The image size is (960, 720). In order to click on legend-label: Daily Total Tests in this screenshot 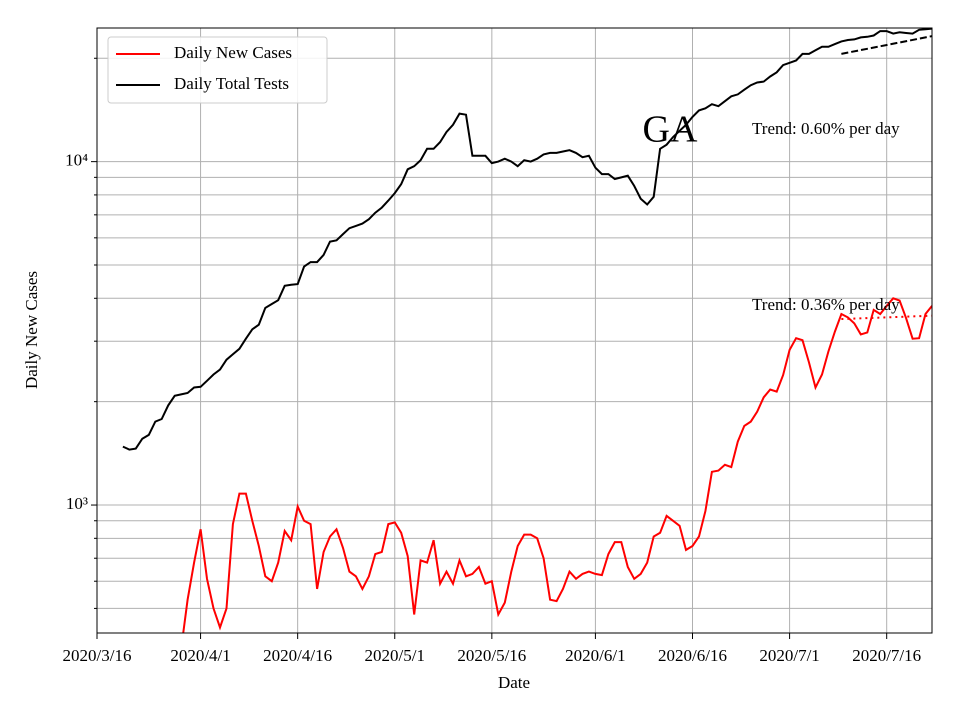, I will do `click(231, 83)`.